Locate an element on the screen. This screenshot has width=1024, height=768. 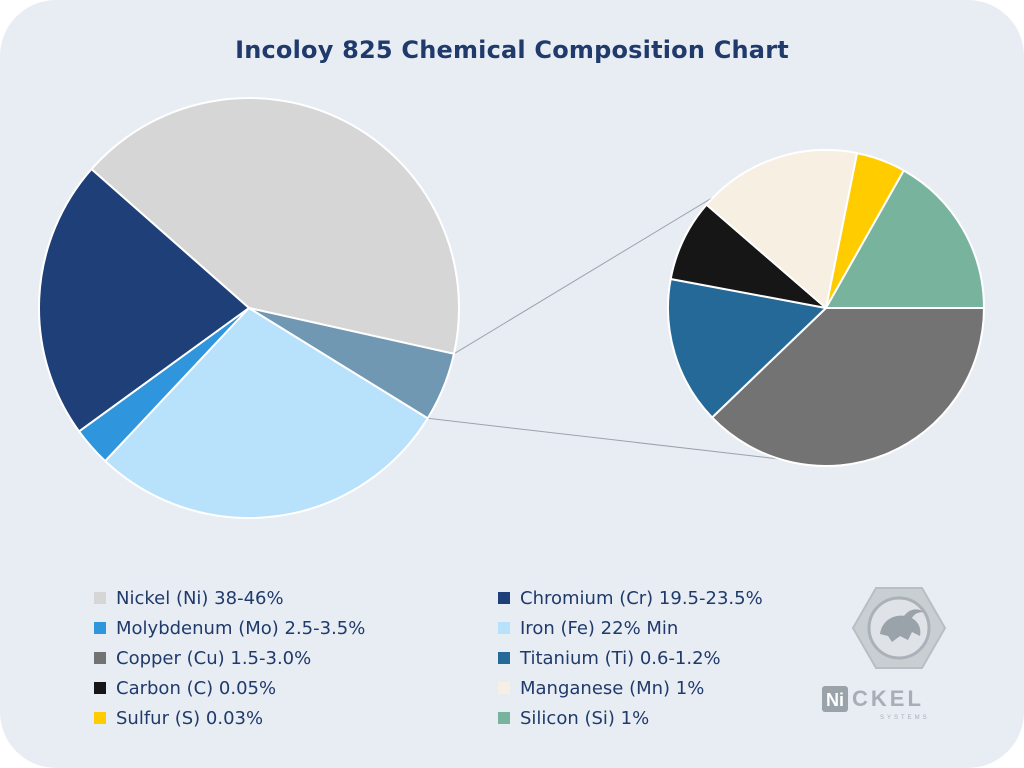
legend-label: Iron (Fe) 22% Min is located at coordinates (599, 628).